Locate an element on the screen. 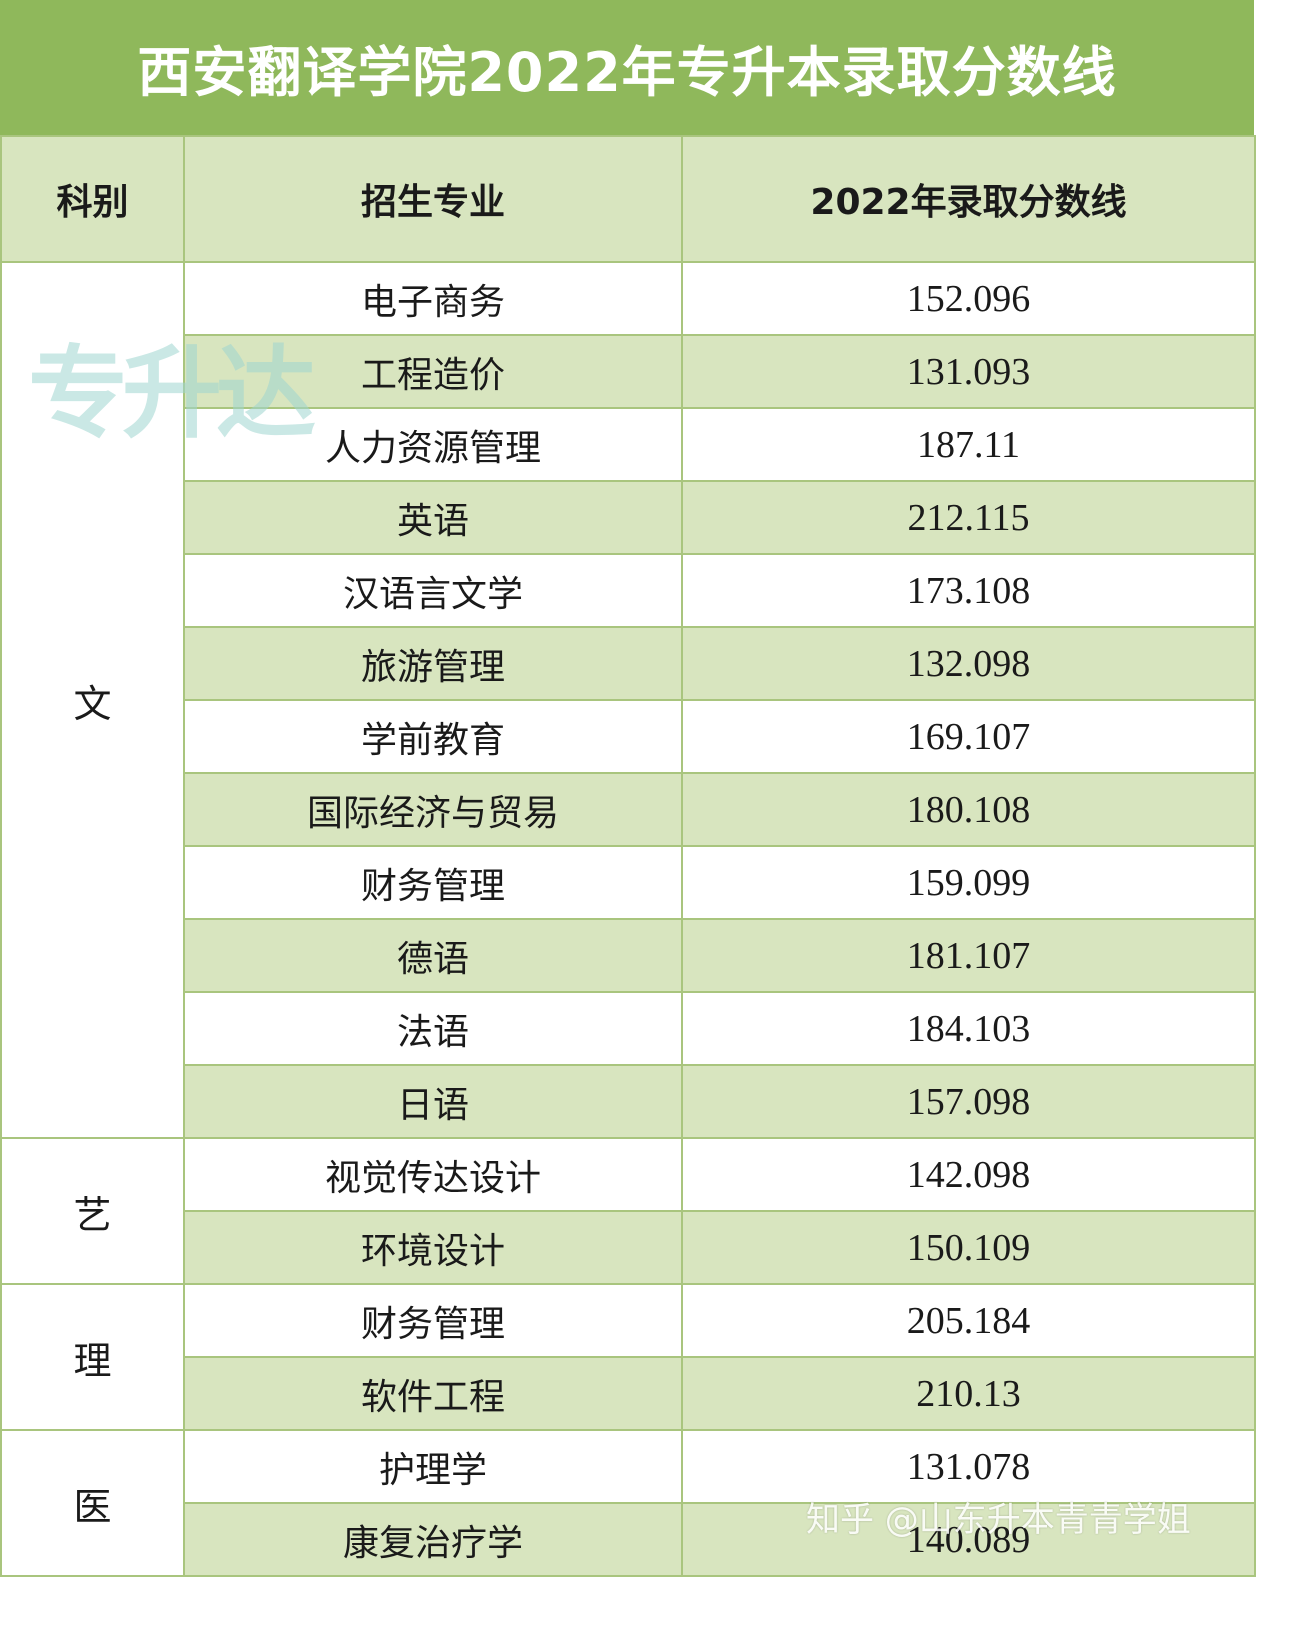 This screenshot has width=1302, height=1627. table-row: 法语 184.103 is located at coordinates (628, 1028).